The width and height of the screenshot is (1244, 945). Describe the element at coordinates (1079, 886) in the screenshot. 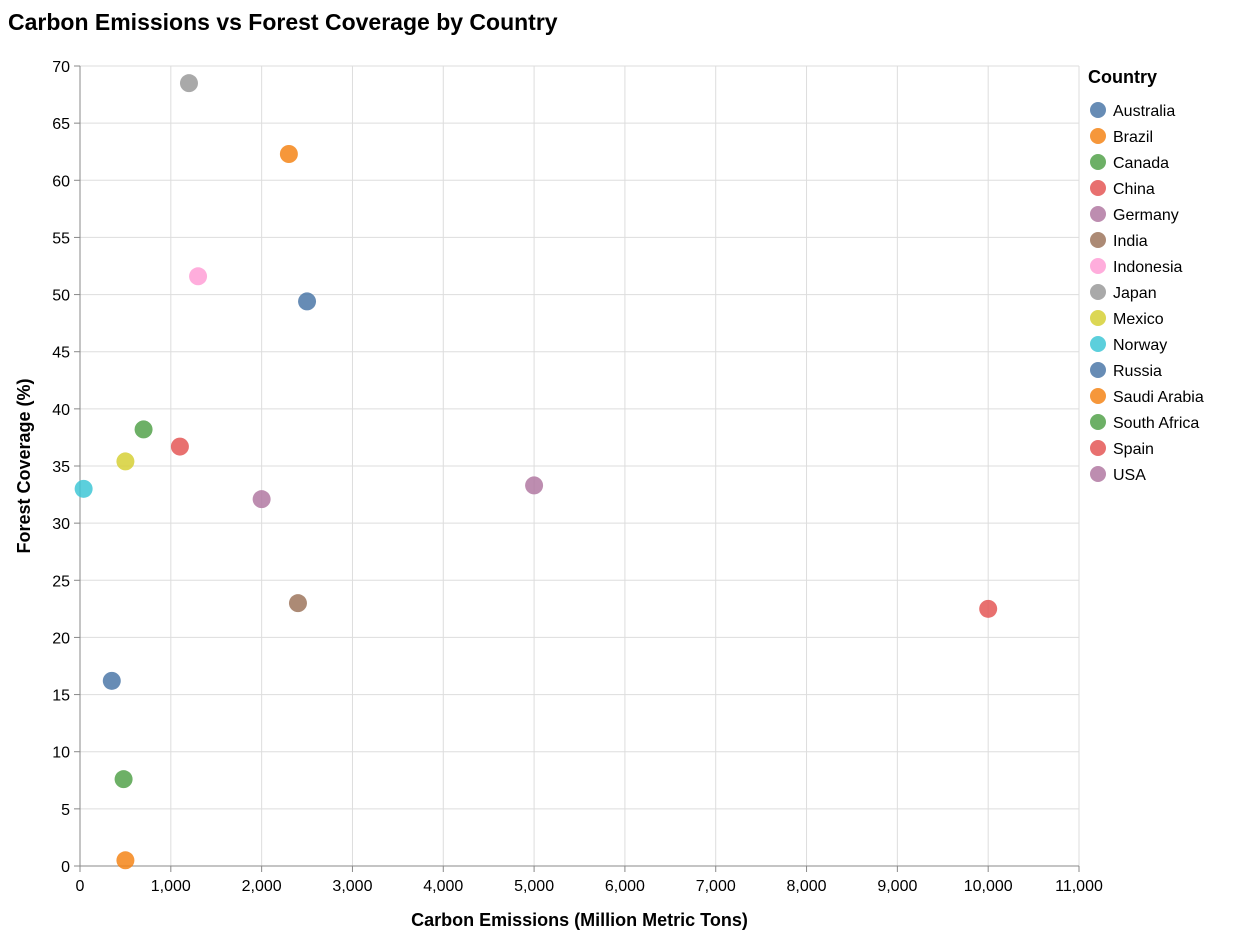

I see `x-tick-label: 11,000` at that location.